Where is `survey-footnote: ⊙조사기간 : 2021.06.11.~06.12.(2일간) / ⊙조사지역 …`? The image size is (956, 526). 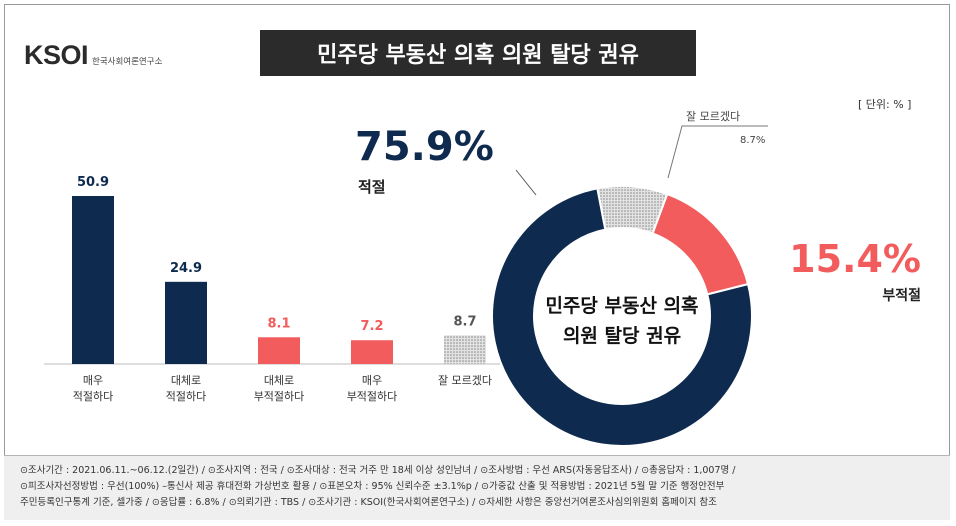
survey-footnote: ⊙조사기간 : 2021.06.11.~06.12.(2일간) / ⊙조사지역 … is located at coordinates (477, 487).